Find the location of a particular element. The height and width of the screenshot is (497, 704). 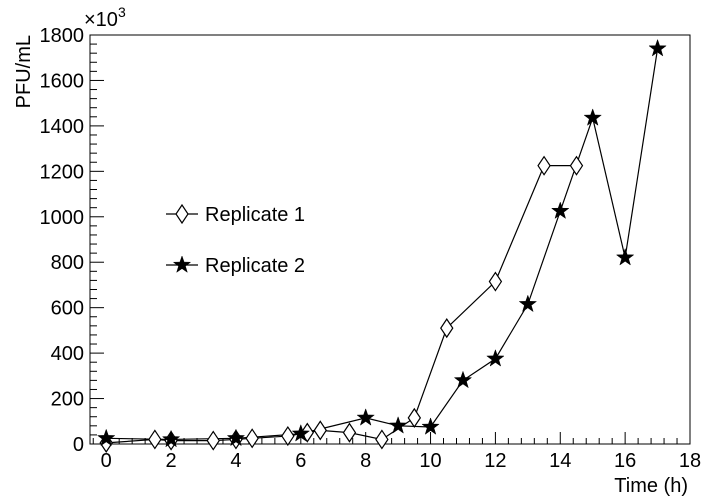

legend-marker-diamond is located at coordinates (182, 214).